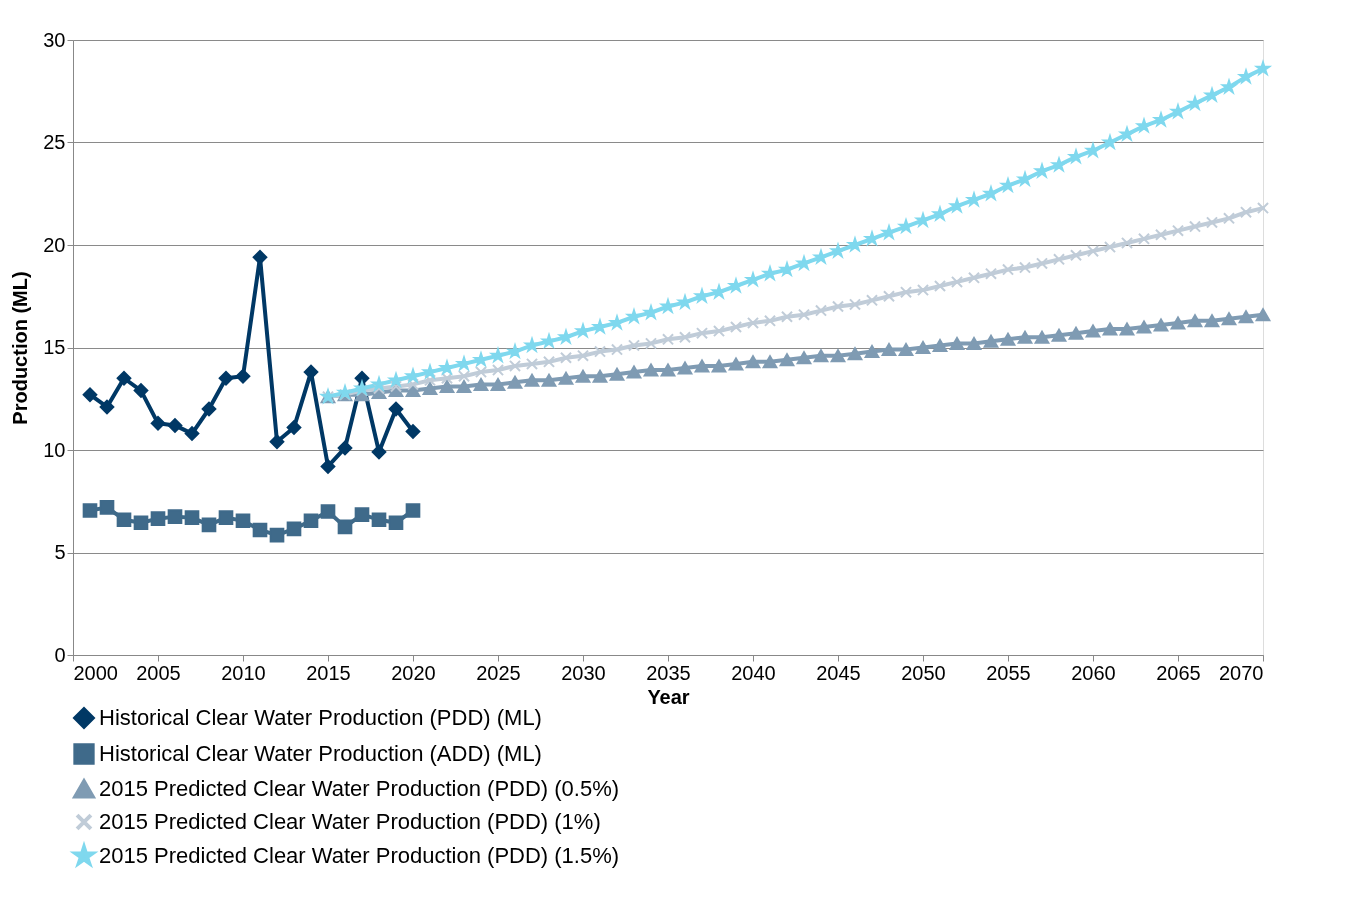 Image resolution: width=1360 pixels, height=903 pixels. Describe the element at coordinates (320, 717) in the screenshot. I see `legend-label: Historical Clear Water Production (PDD) (ML)` at that location.